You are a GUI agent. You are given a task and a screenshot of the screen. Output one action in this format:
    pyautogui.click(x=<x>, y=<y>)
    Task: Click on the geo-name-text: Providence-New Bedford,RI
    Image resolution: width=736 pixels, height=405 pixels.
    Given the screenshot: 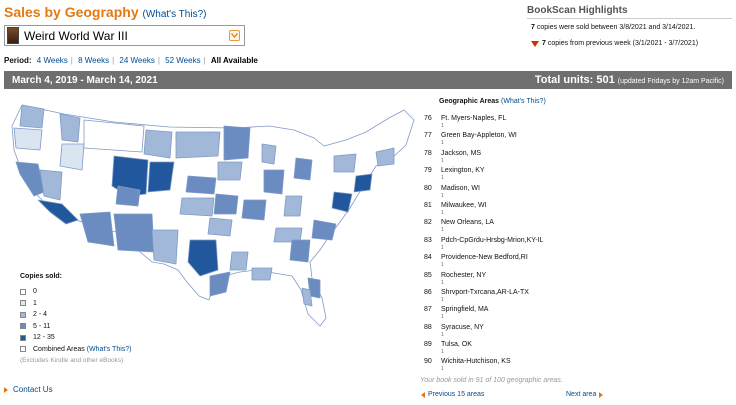 What is the action you would take?
    pyautogui.click(x=484, y=258)
    